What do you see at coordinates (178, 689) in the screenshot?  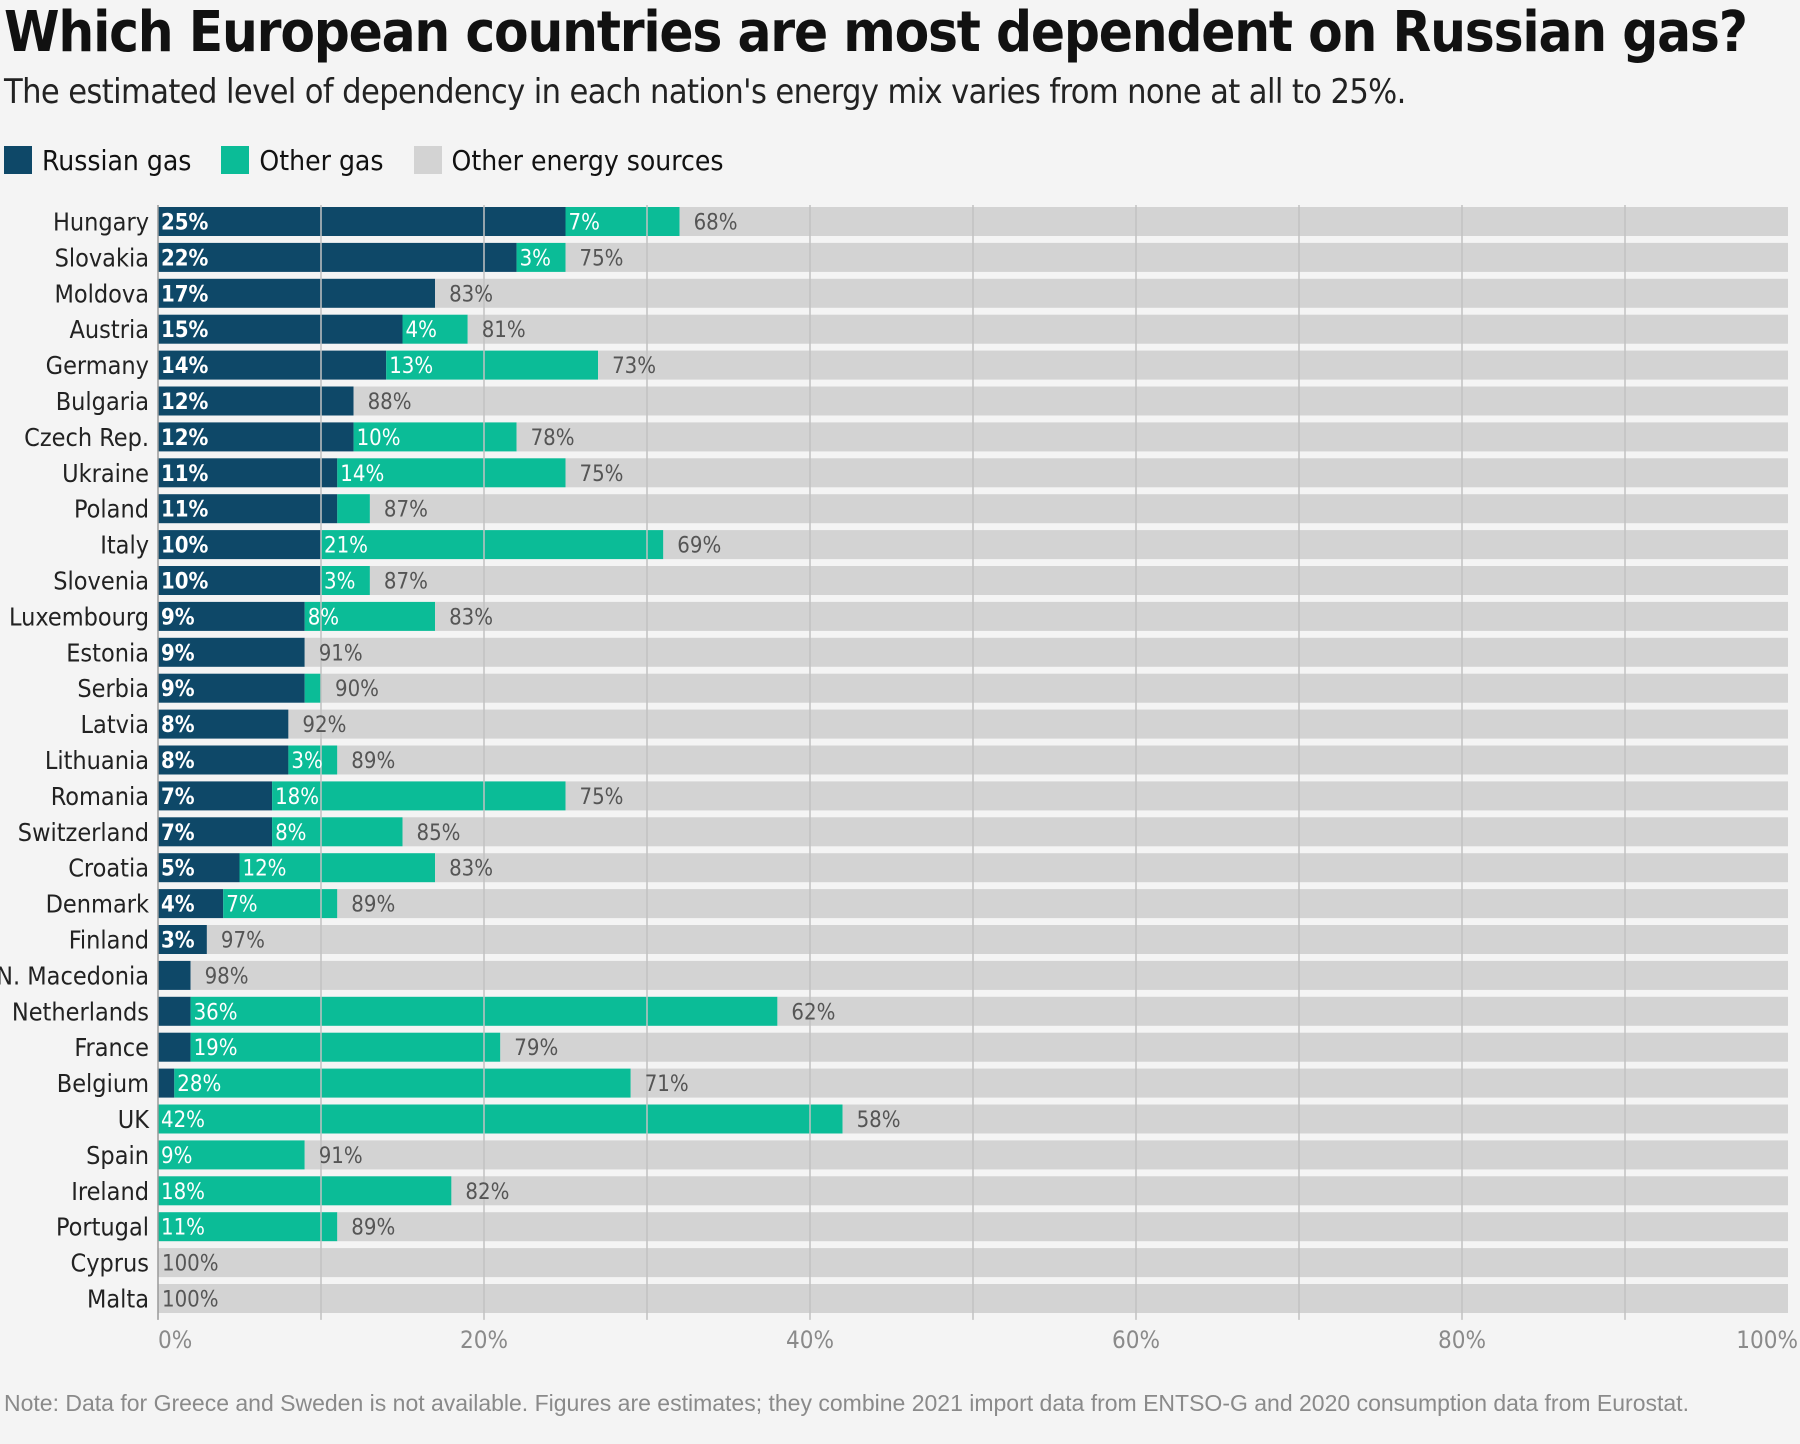 I see `value-label-russian-gas: 9%` at bounding box center [178, 689].